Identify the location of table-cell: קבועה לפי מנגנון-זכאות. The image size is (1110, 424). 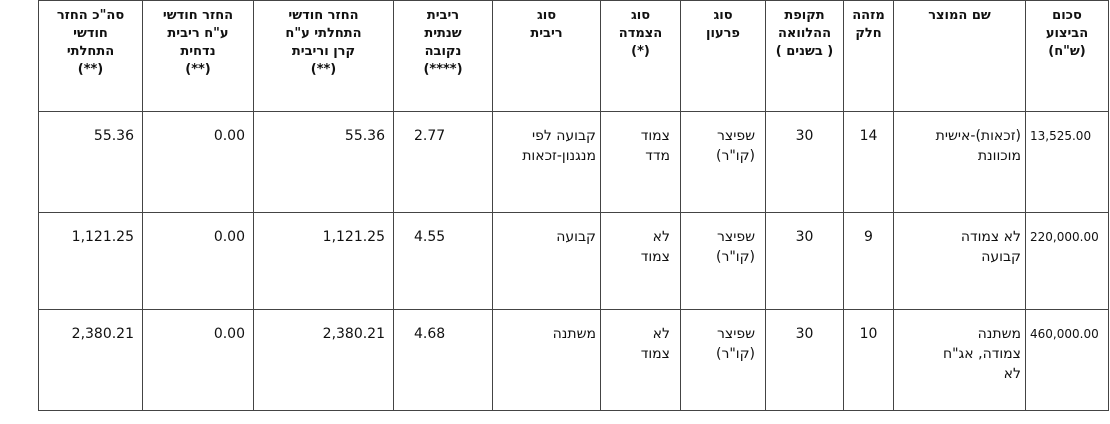
(546, 162).